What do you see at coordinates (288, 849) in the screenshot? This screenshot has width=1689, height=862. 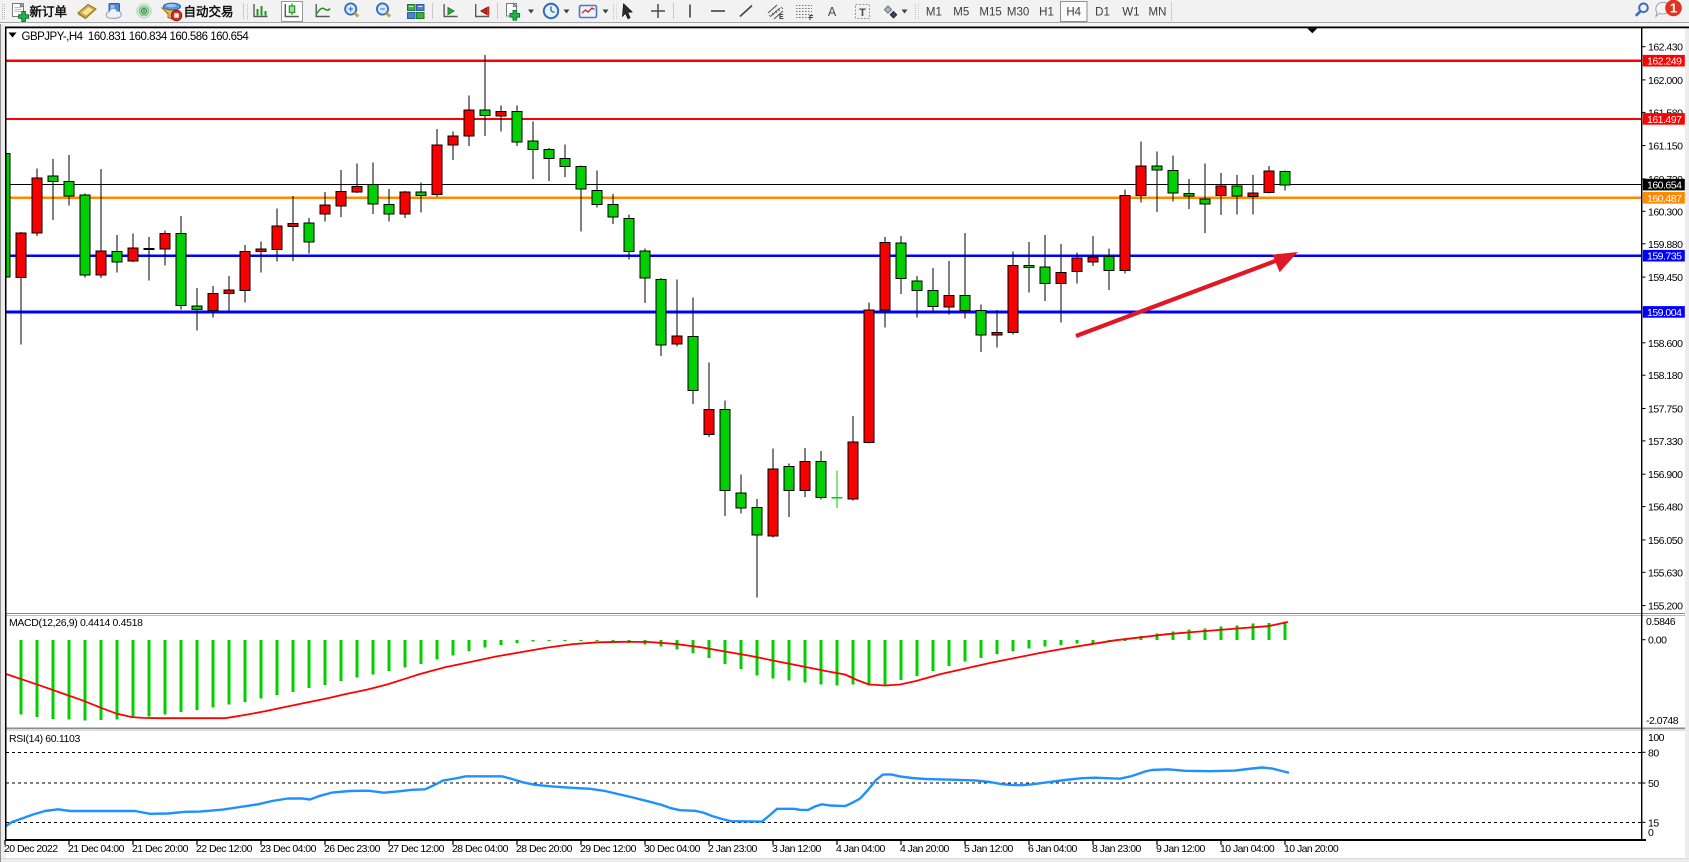 I see `svg-text: 23 Dec 04:00` at bounding box center [288, 849].